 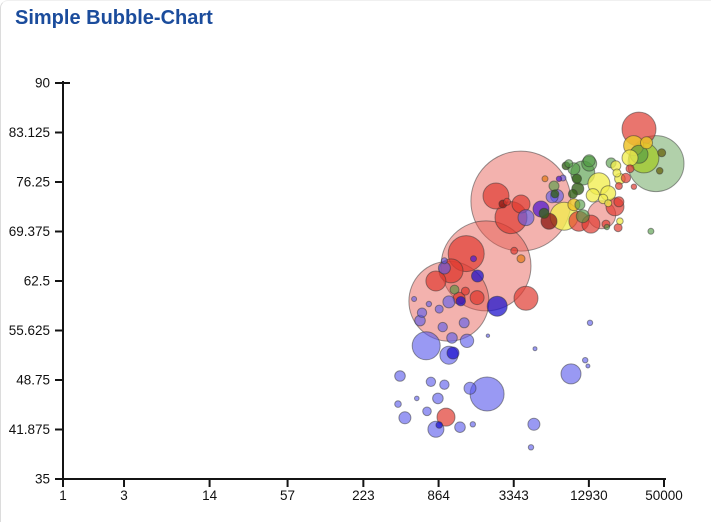 I want to click on y-tick-label: 41.875, so click(x=29, y=429).